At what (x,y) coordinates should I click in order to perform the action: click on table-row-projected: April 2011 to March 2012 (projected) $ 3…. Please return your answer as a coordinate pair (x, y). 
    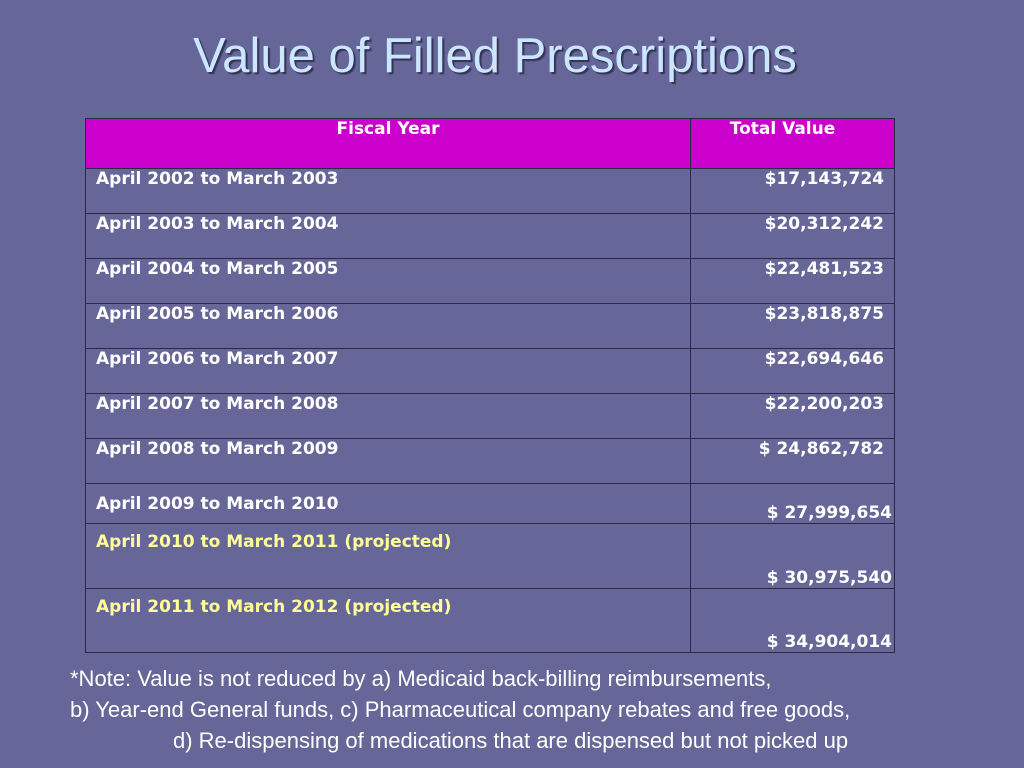
    Looking at the image, I should click on (490, 620).